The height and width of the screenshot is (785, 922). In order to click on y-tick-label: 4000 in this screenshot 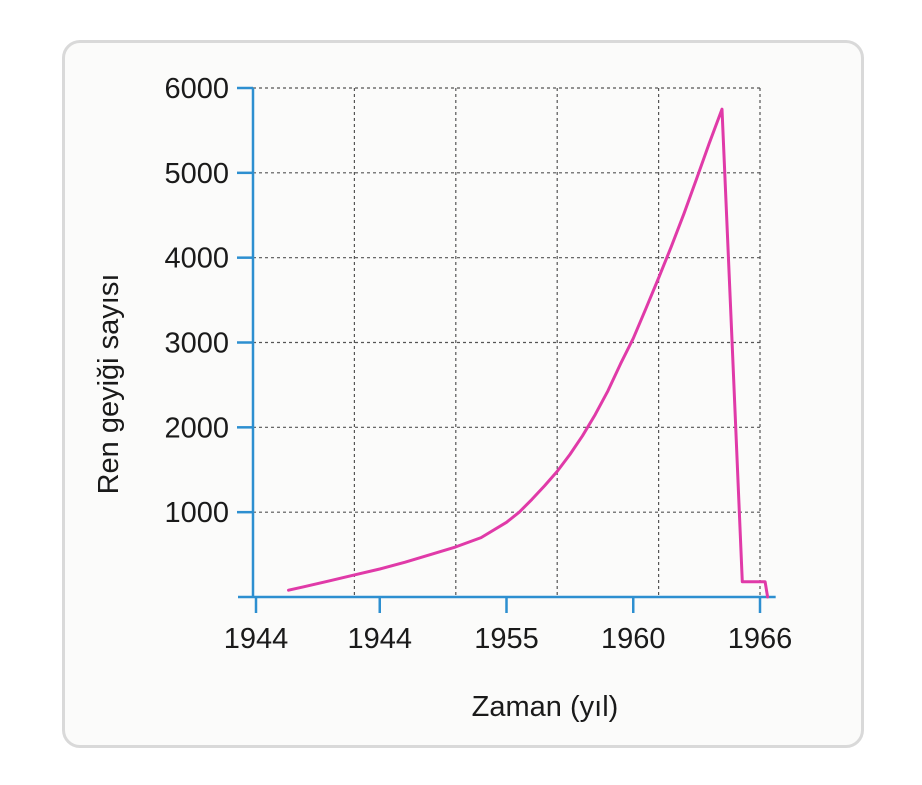, I will do `click(196, 259)`.